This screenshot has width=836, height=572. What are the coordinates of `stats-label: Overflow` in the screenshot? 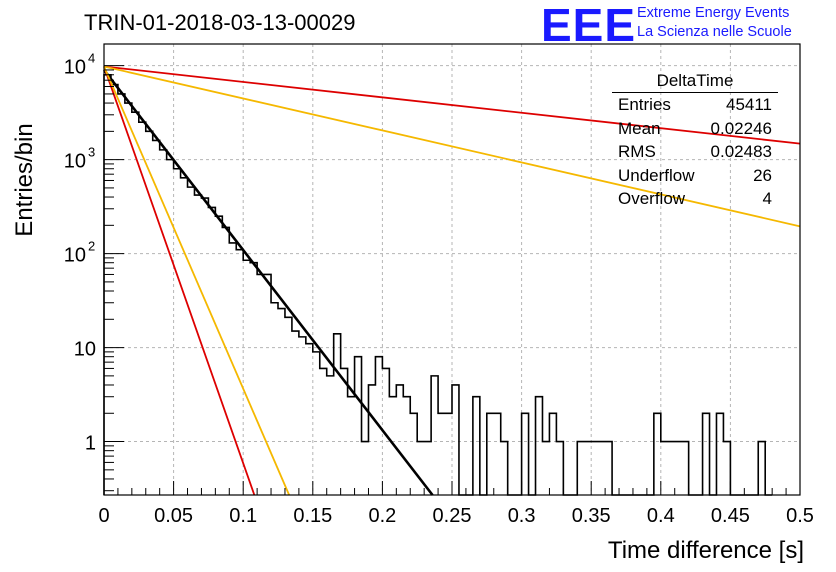 It's located at (652, 198).